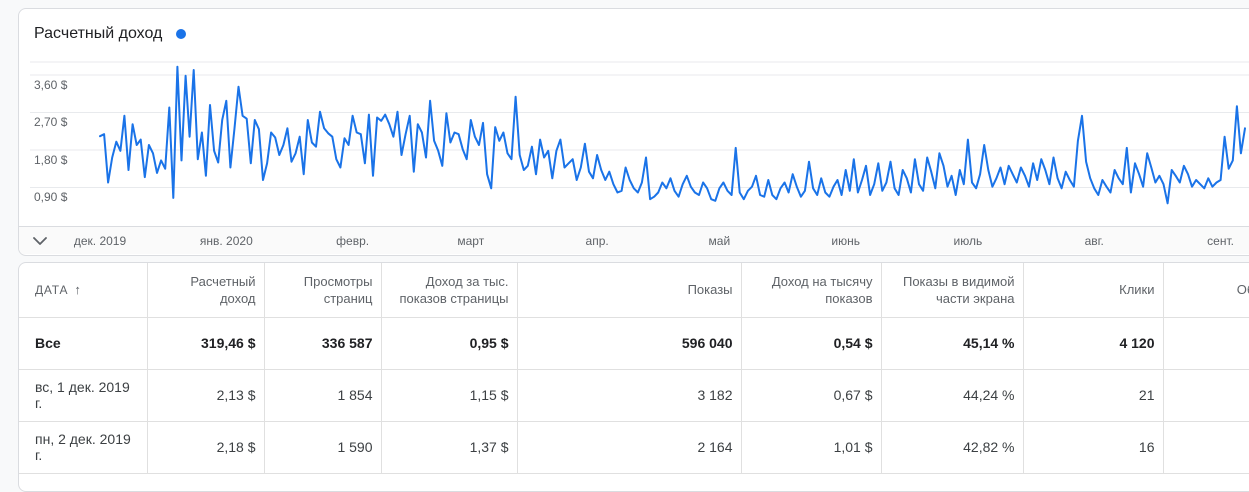 The height and width of the screenshot is (492, 1249). Describe the element at coordinates (449, 395) in the screenshot. I see `value-cell: 1,15 $` at that location.